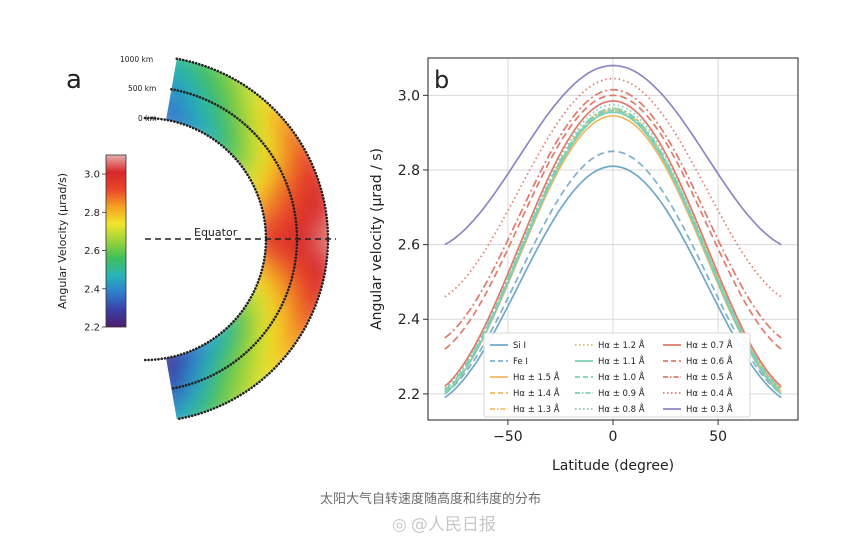  I want to click on y-tick-label: 3.0, so click(409, 96).